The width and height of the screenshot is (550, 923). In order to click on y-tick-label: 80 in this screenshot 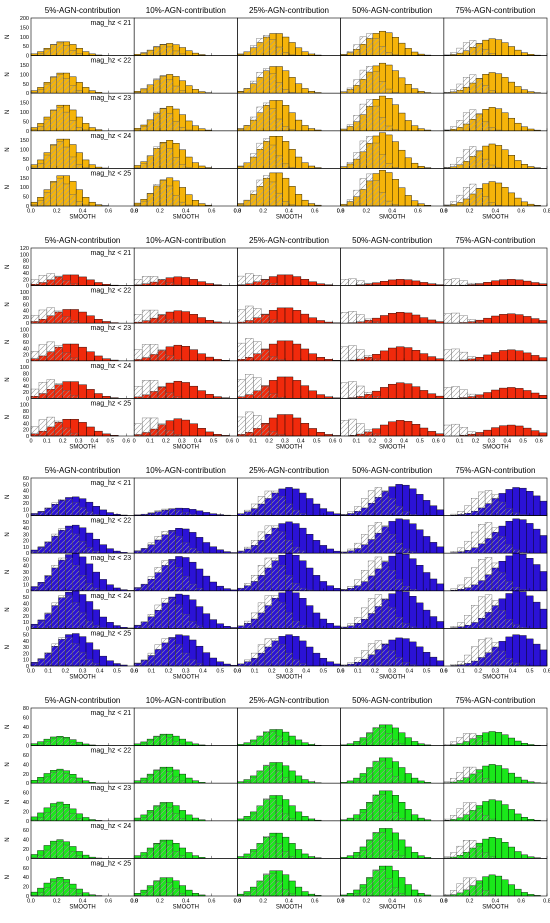, I will do `click(26, 374)`.